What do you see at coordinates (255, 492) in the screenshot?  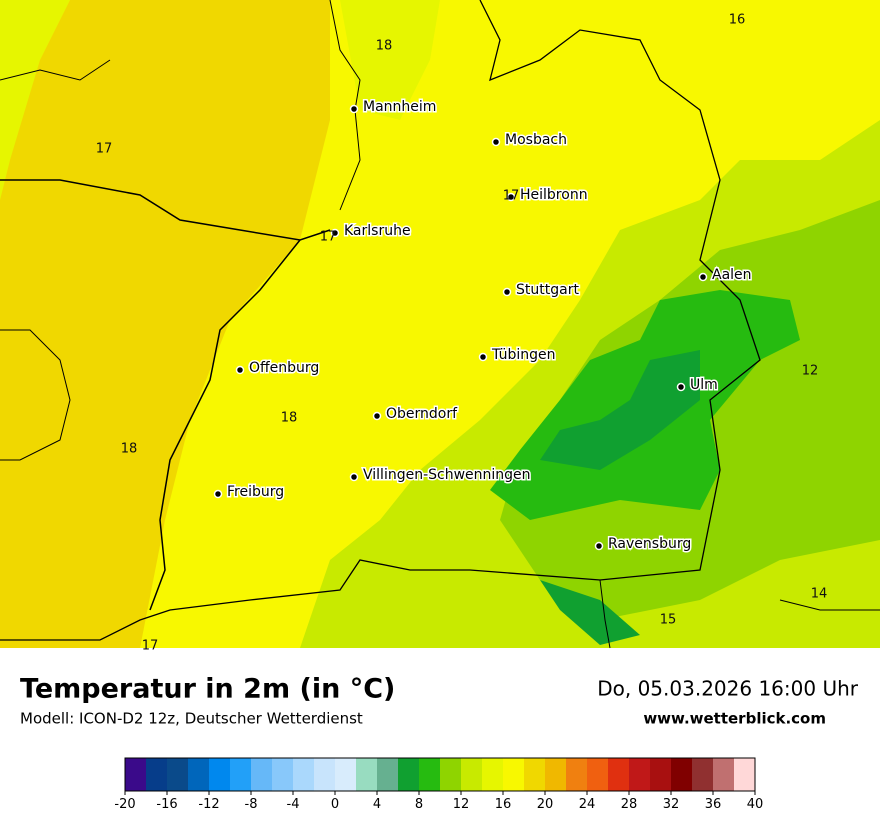 I see `city-label: Freiburg` at bounding box center [255, 492].